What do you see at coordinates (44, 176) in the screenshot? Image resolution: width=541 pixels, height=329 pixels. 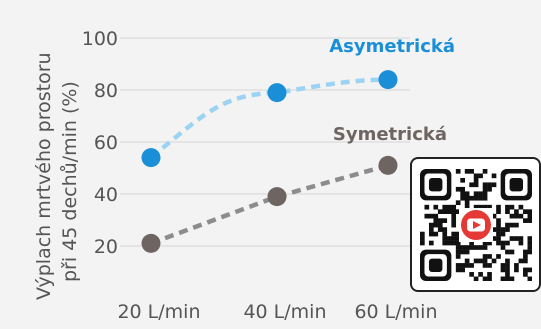 I see `y-axis-label-line-1: Výplach mrtvého prostoru` at bounding box center [44, 176].